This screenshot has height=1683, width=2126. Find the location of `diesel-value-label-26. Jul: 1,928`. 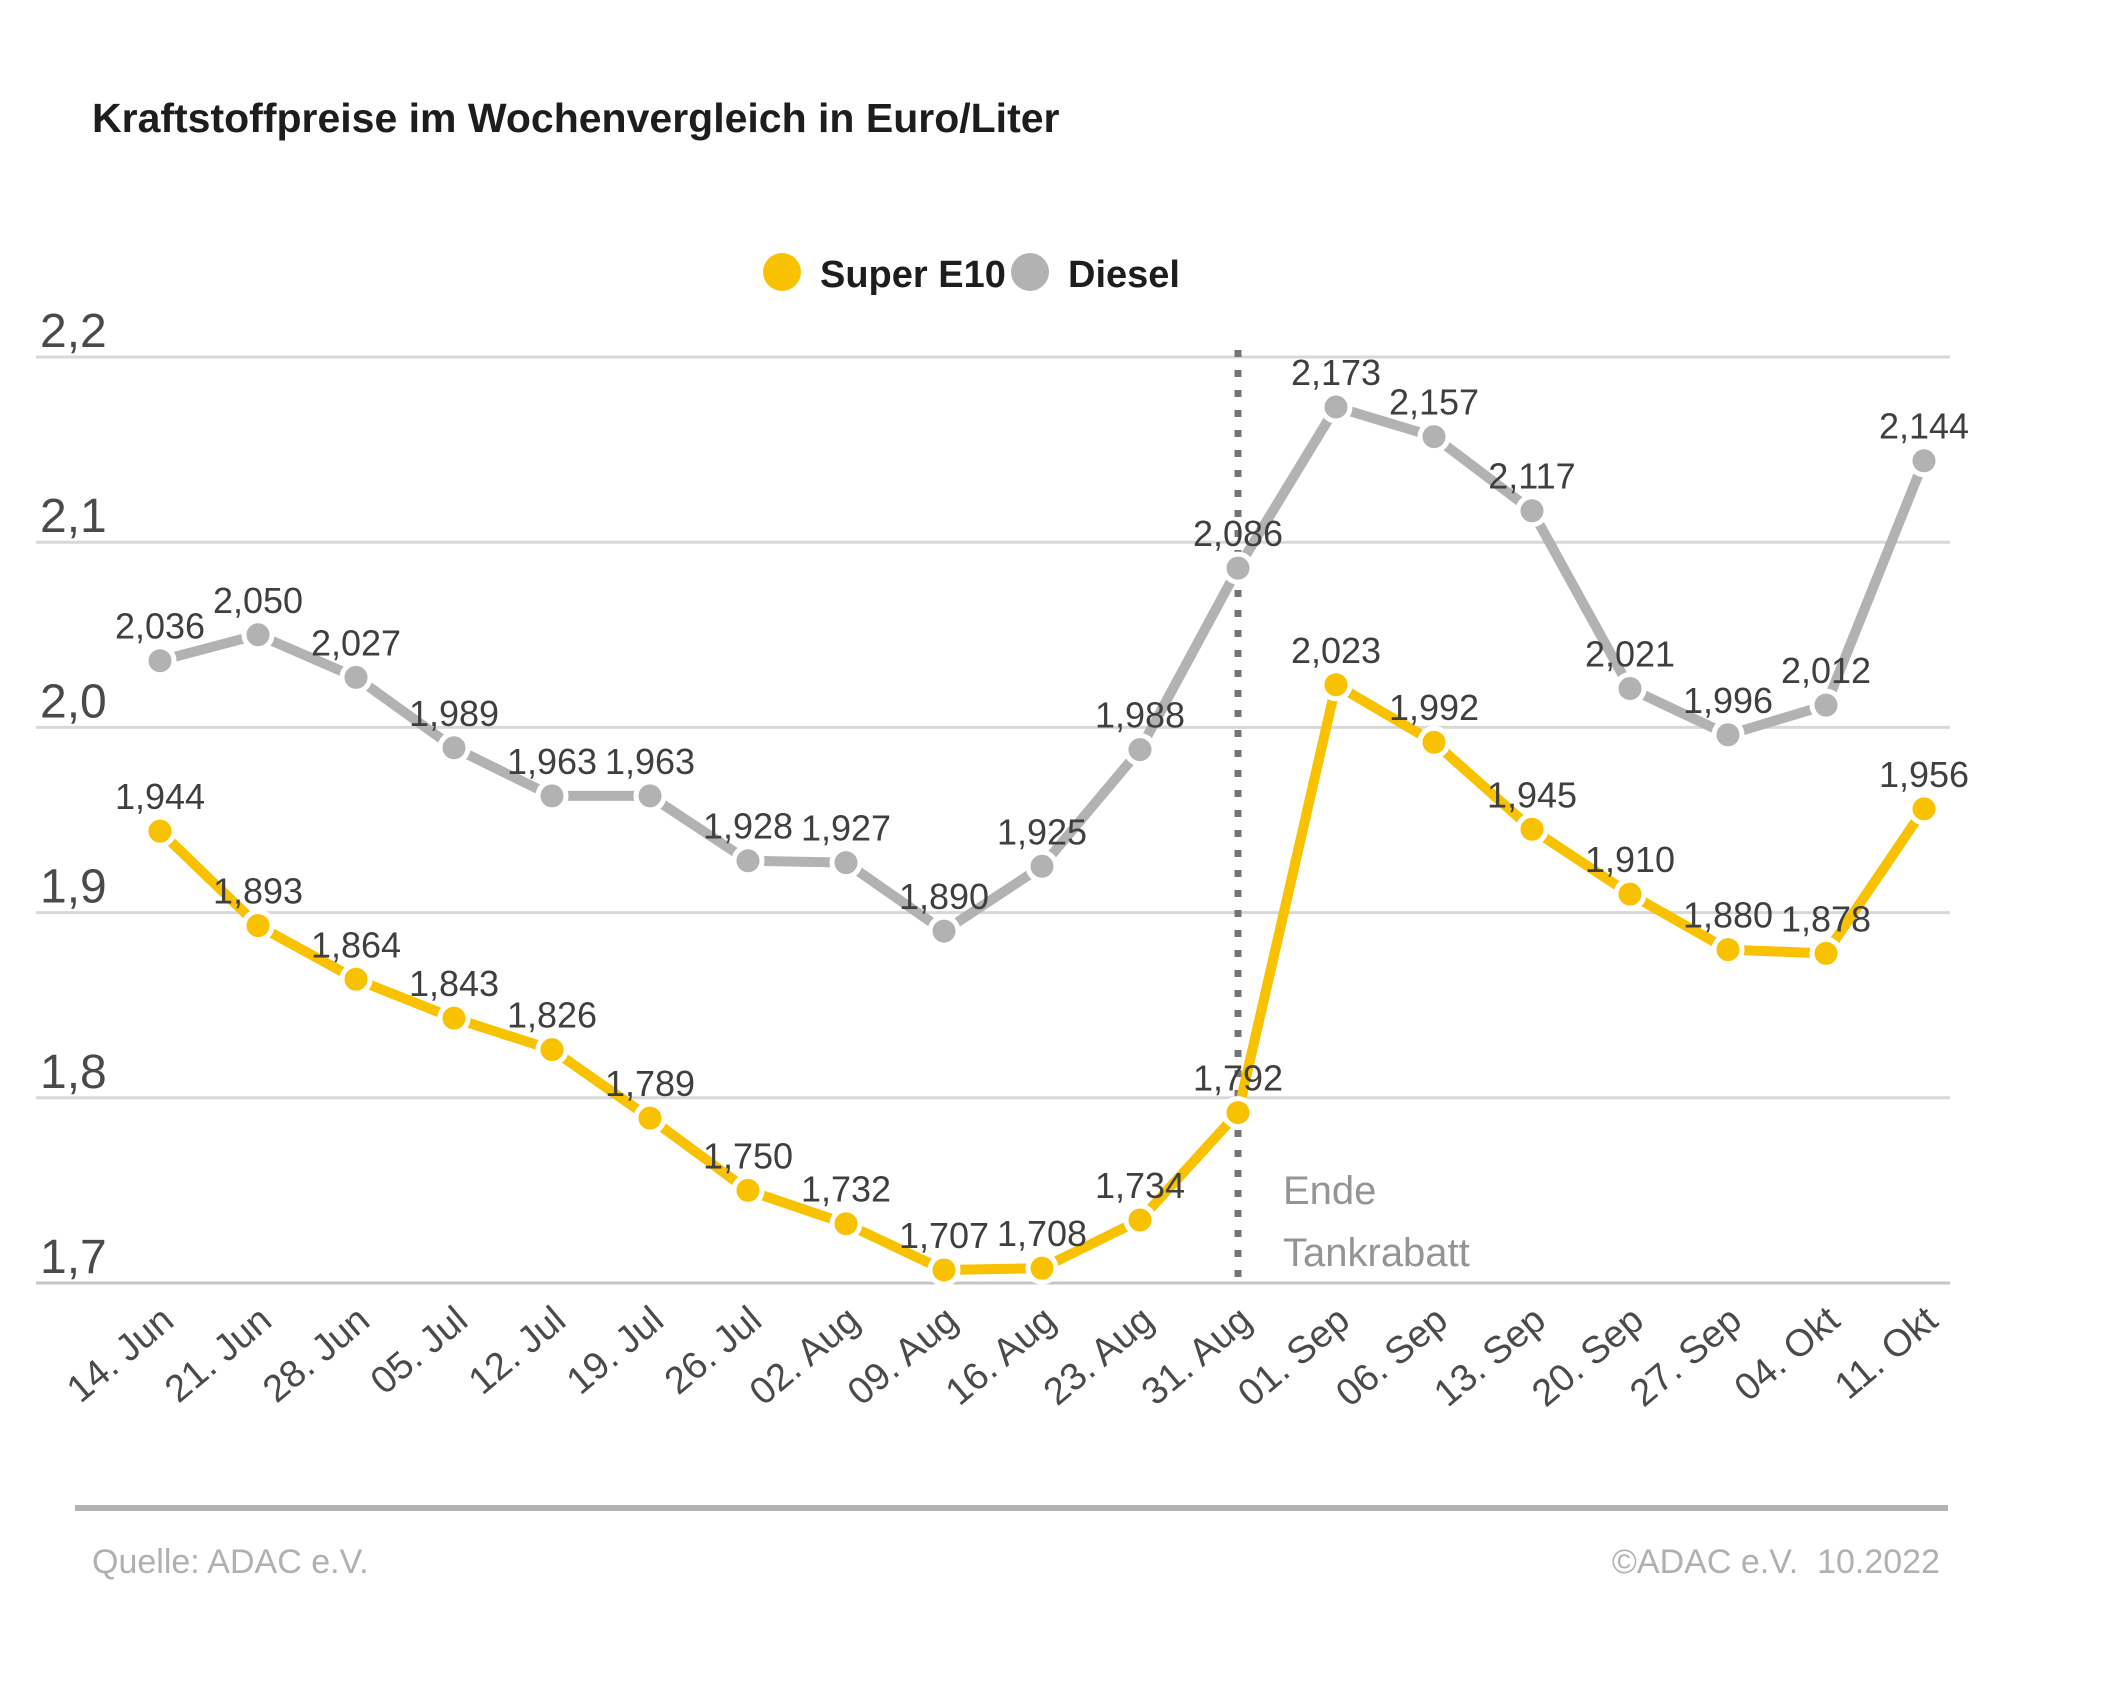

diesel-value-label-26. Jul: 1,928 is located at coordinates (748, 826).